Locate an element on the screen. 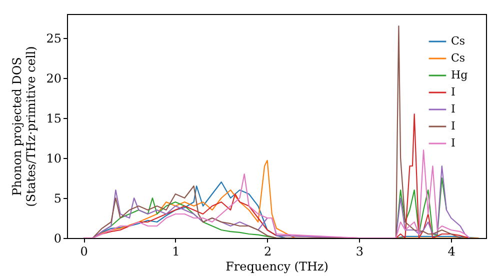 The image size is (500, 280). y-tick-label: 10 is located at coordinates (54, 159).